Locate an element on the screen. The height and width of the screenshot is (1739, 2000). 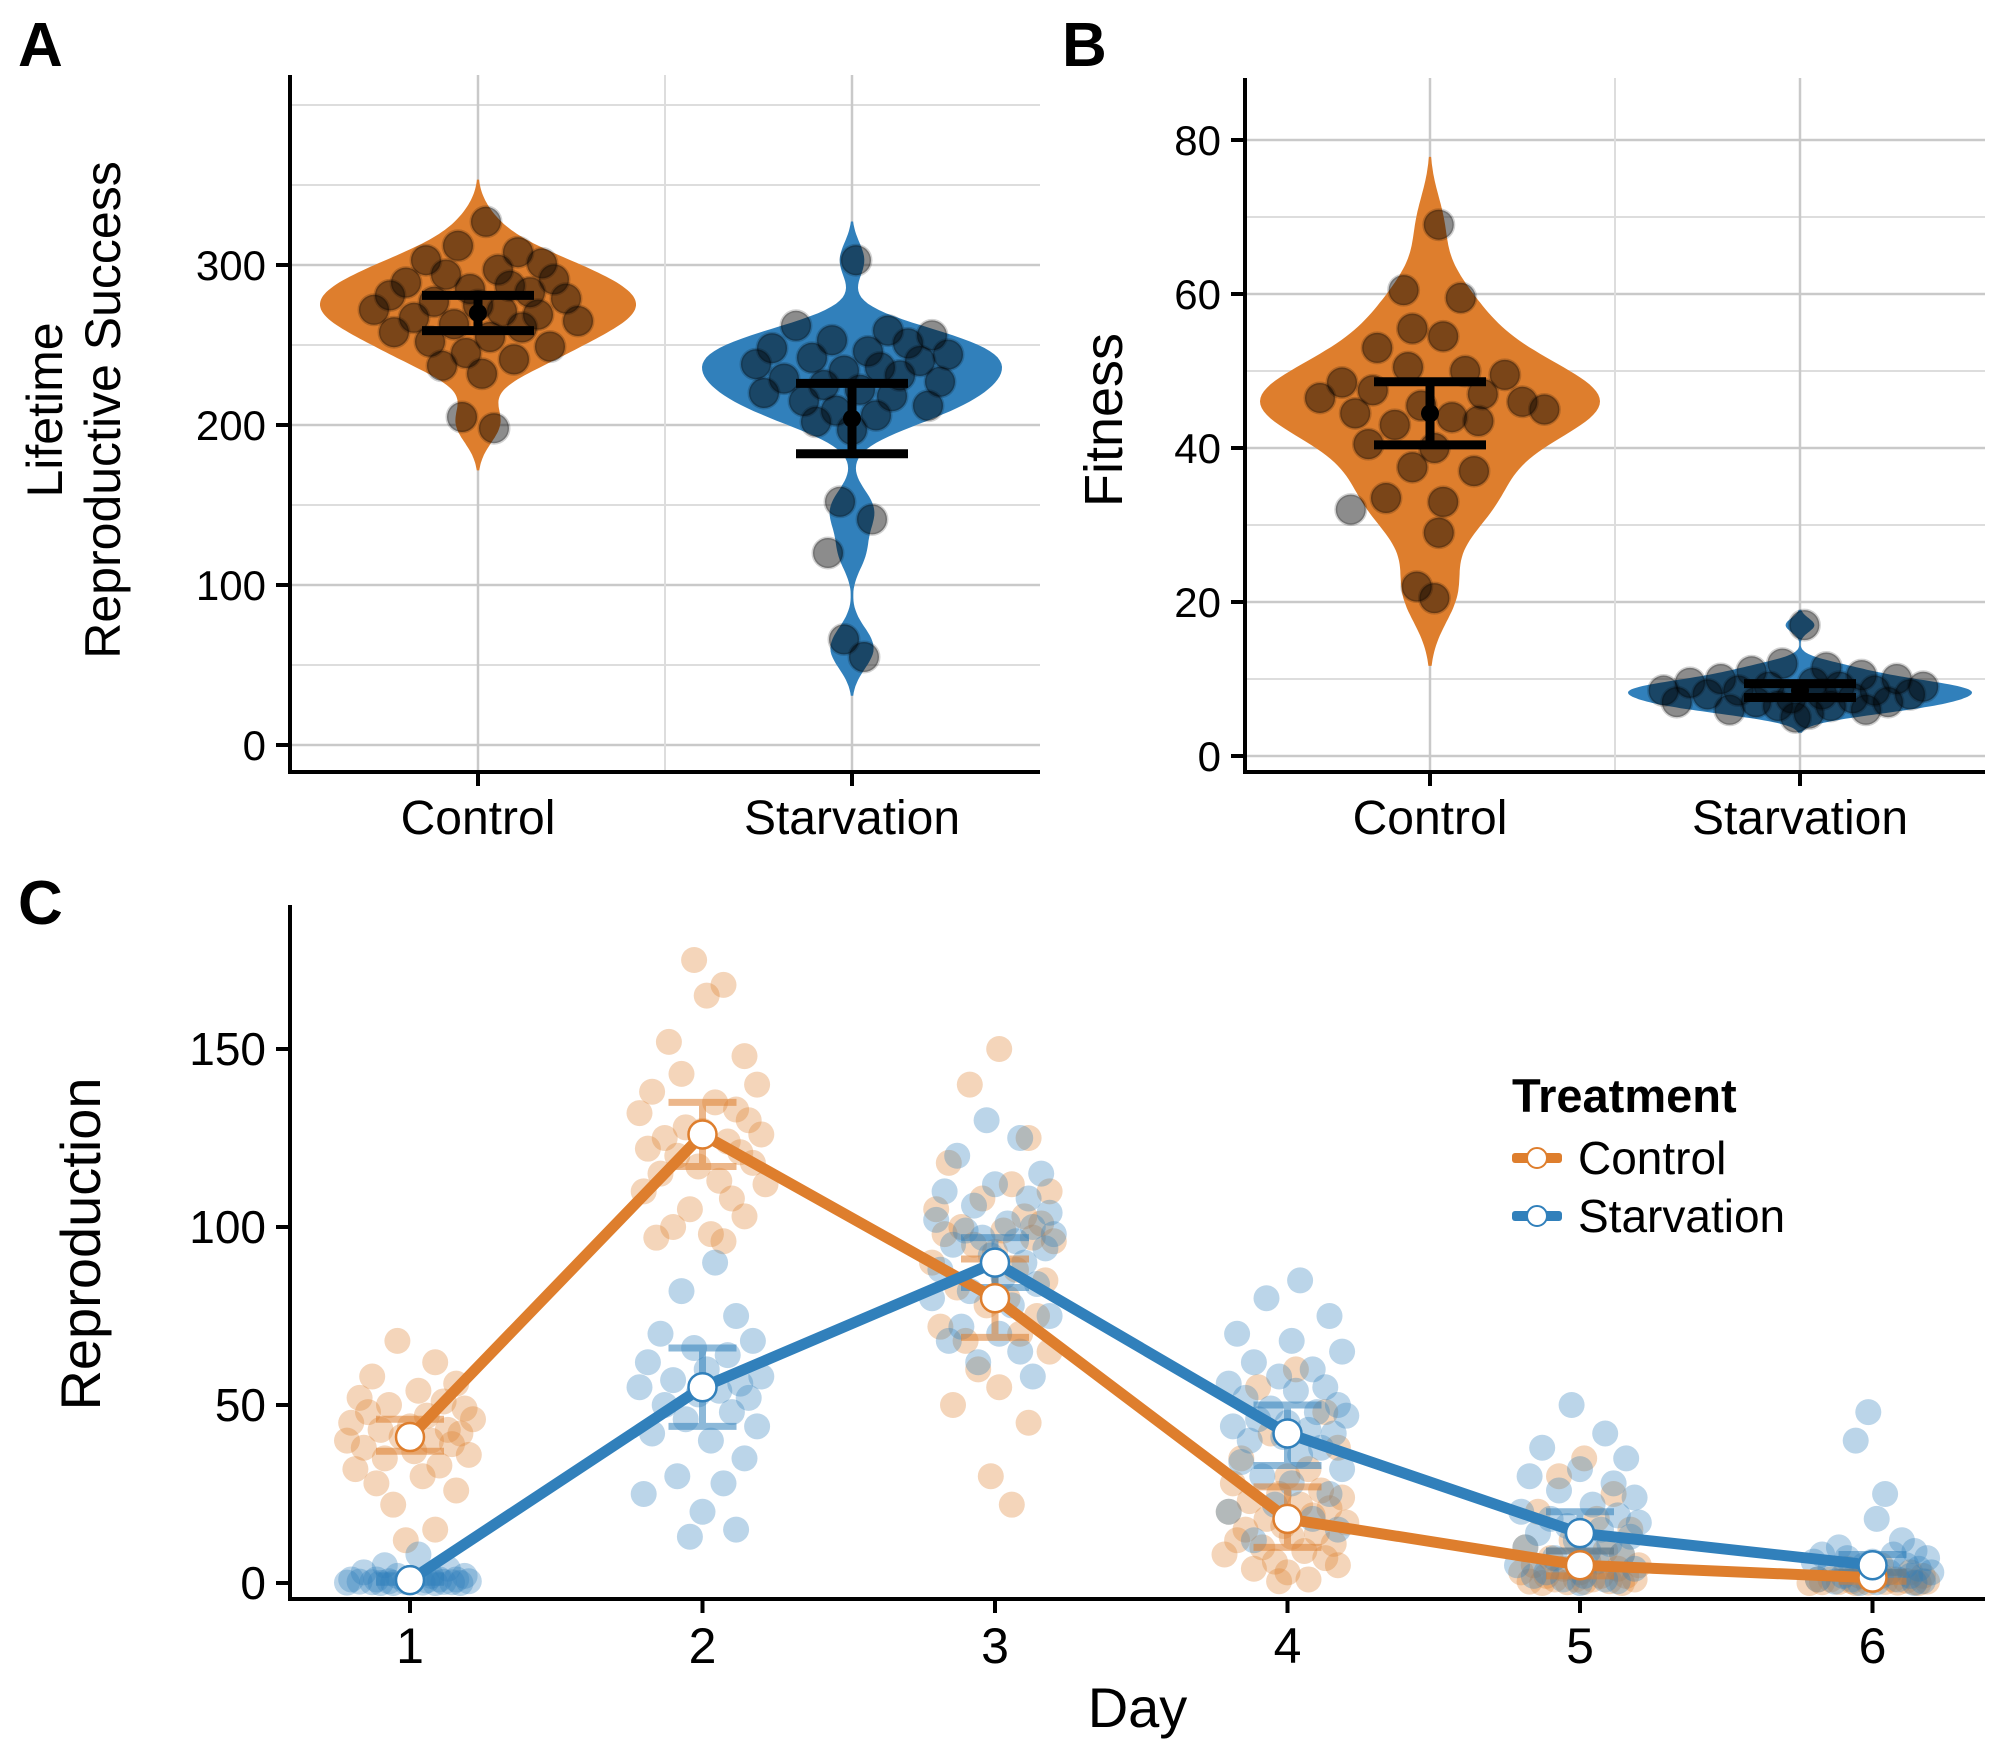
x-category-label: Starvation is located at coordinates (852, 818).